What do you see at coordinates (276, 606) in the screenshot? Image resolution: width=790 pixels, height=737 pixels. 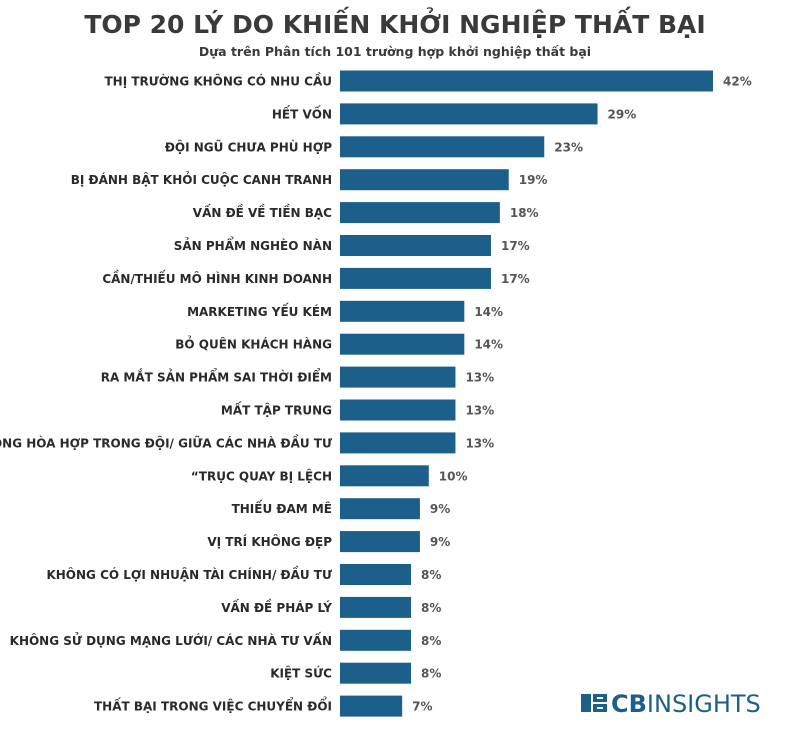 I see `category-label: VẤN ĐỀ PHÁP LÝ` at bounding box center [276, 606].